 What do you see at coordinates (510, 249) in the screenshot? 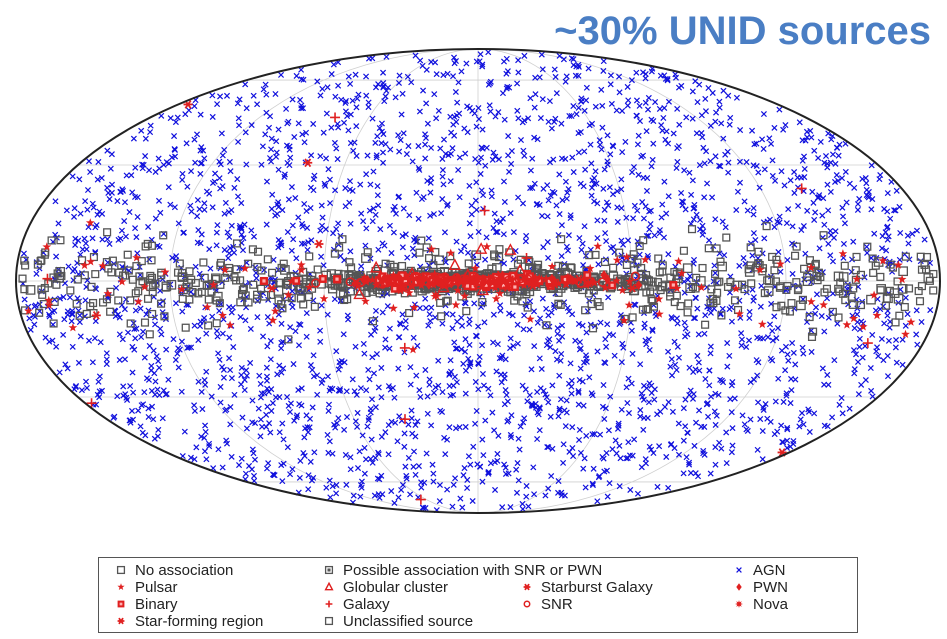
I see `marker-globular-cluster` at bounding box center [510, 249].